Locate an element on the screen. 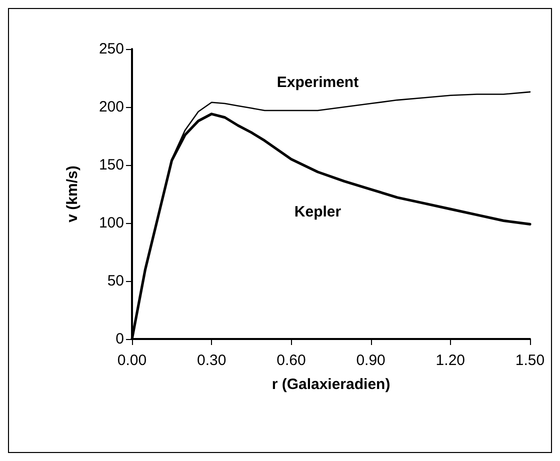  x-tick-label: 0.90 is located at coordinates (371, 360).